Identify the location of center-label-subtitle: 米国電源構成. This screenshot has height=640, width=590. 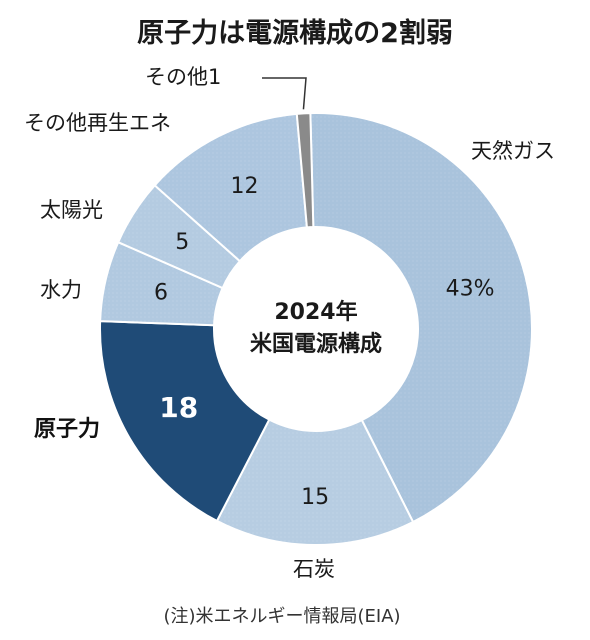
(316, 344).